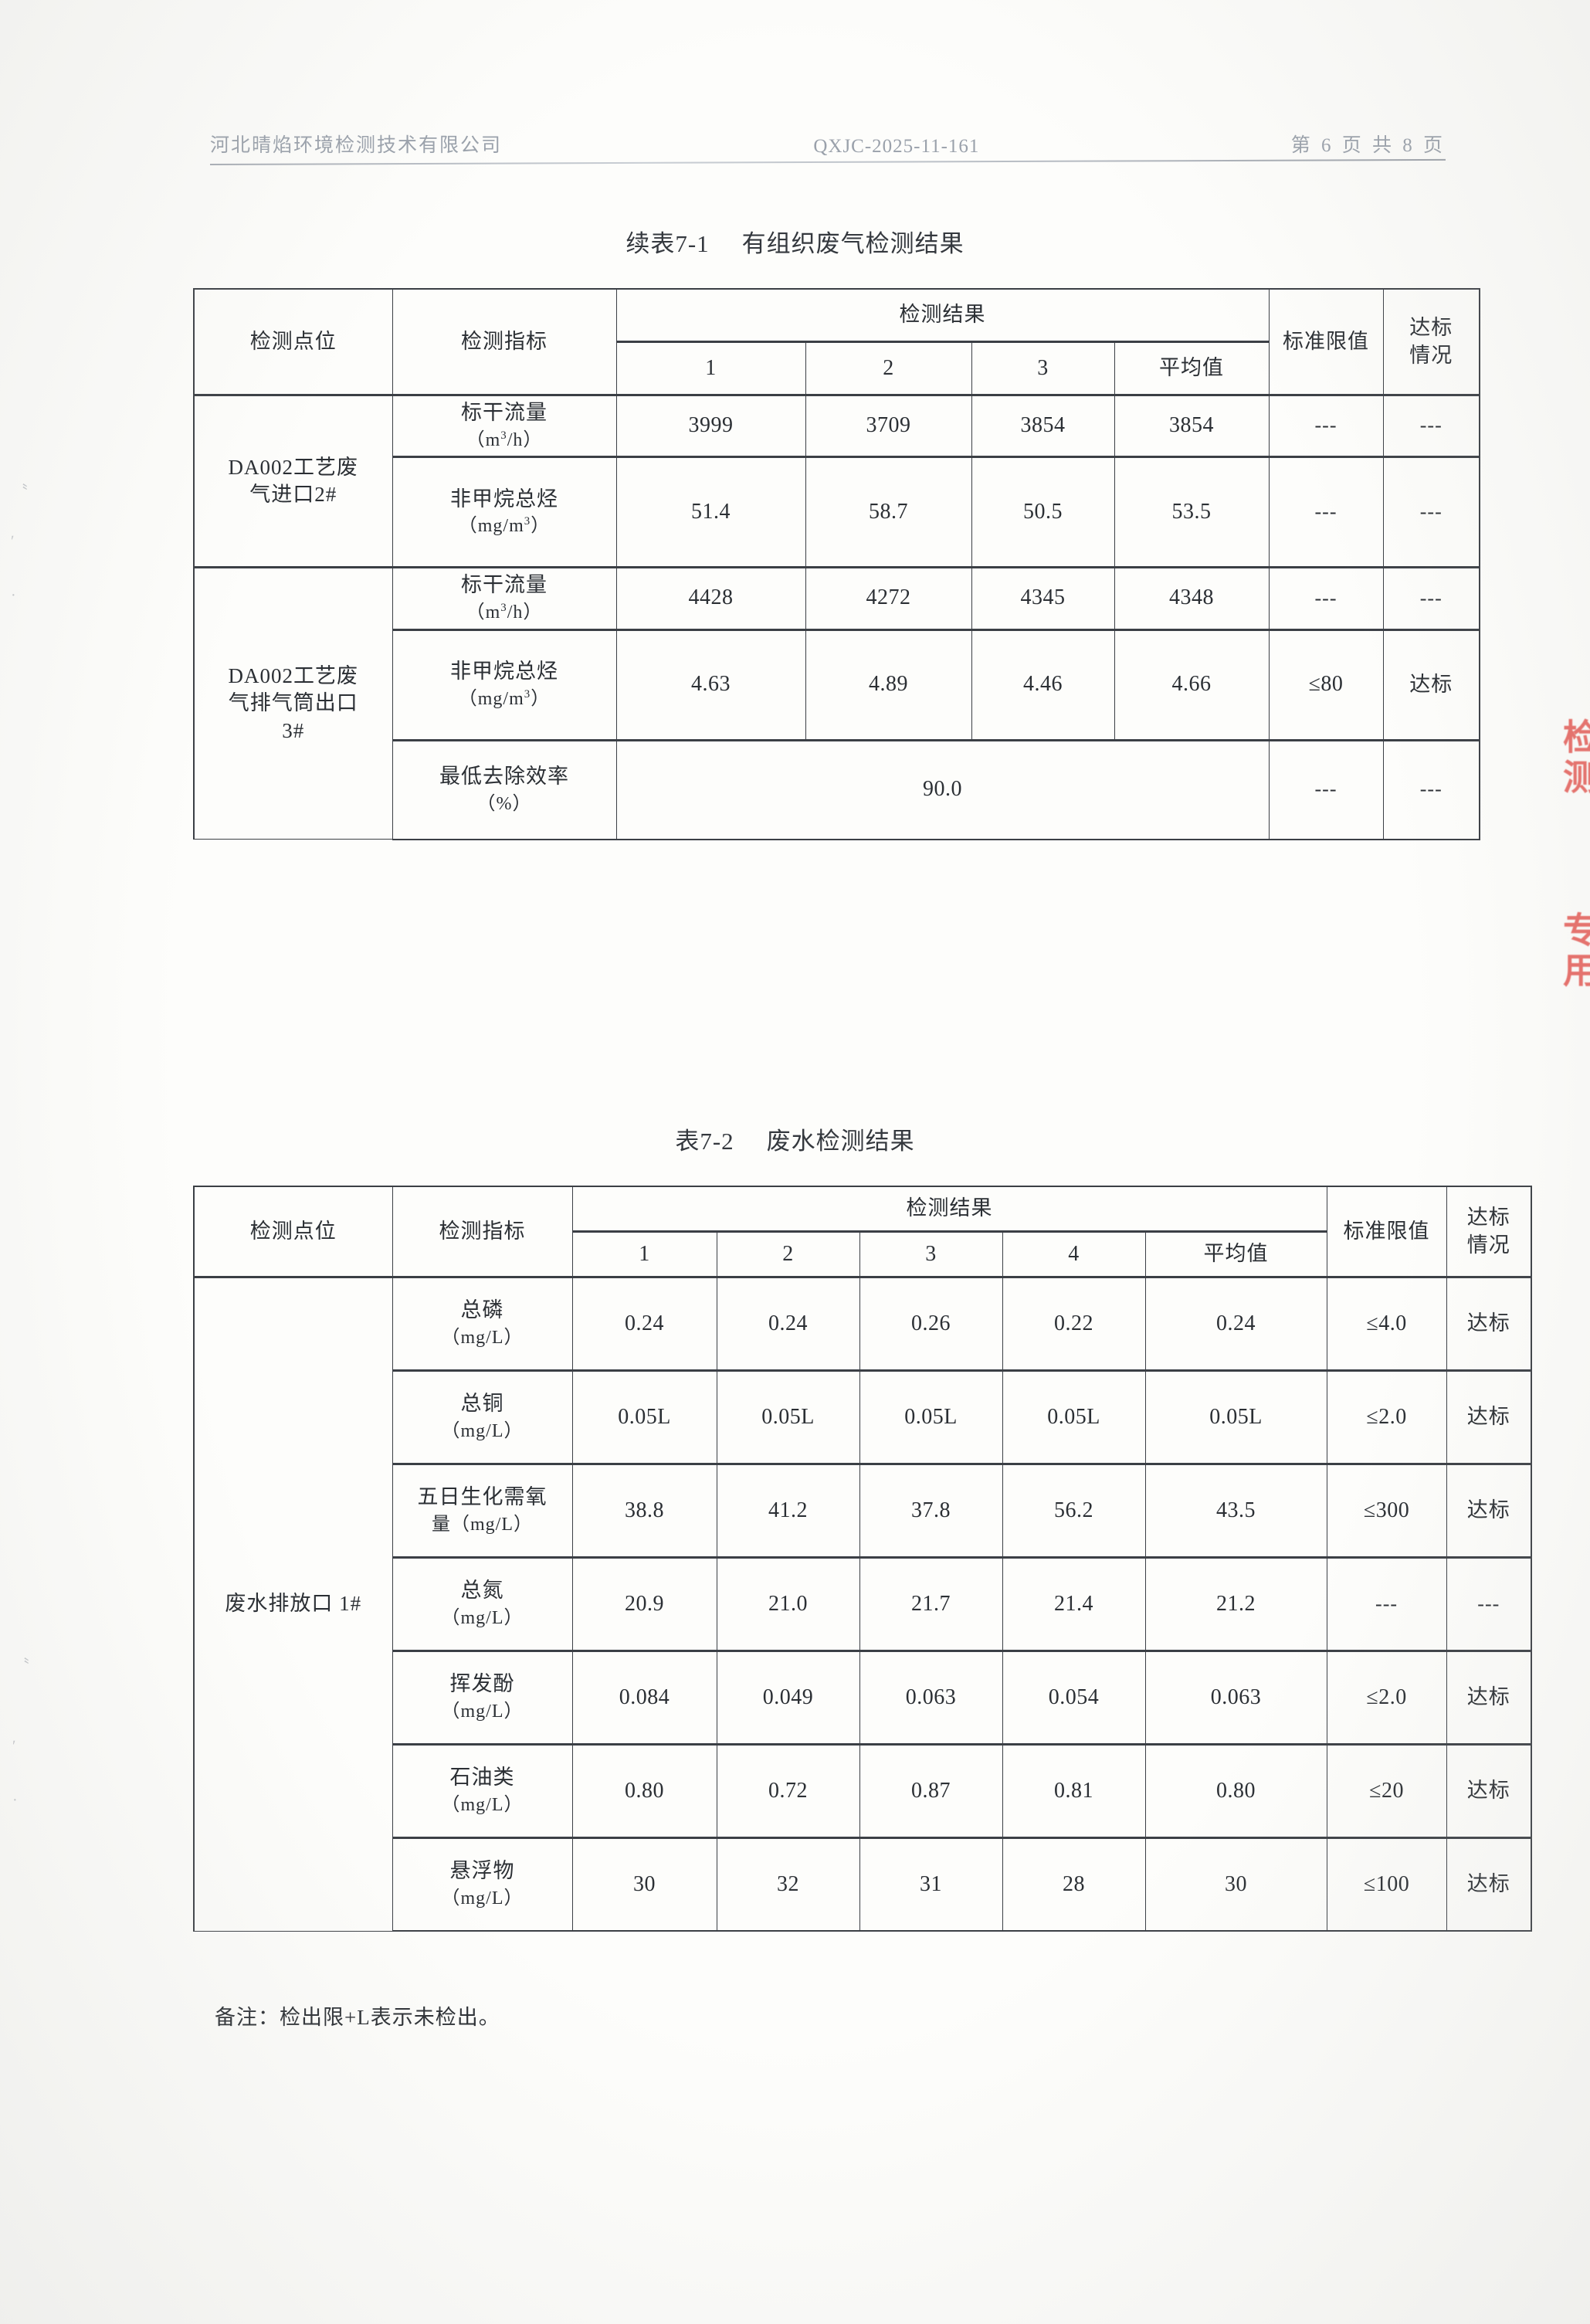 This screenshot has width=1590, height=2324. I want to click on table2-r3-ss: 31, so click(931, 1884).